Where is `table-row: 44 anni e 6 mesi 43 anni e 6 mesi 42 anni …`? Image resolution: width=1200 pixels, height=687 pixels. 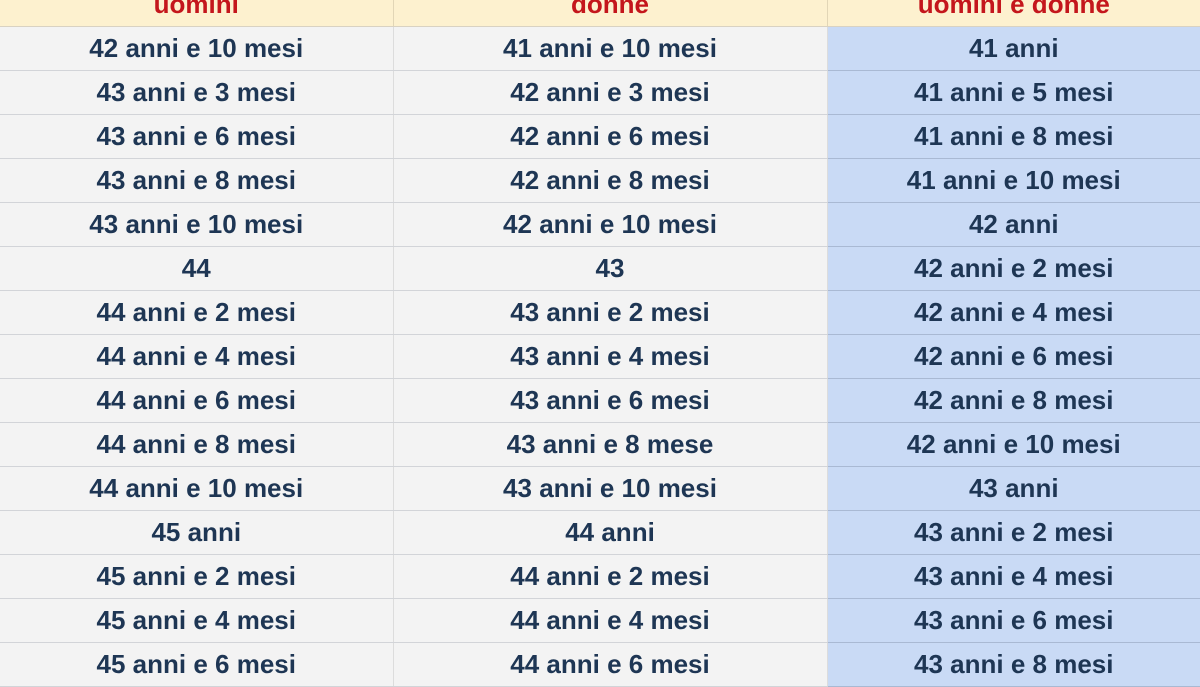 table-row: 44 anni e 6 mesi 43 anni e 6 mesi 42 anni … is located at coordinates (600, 400).